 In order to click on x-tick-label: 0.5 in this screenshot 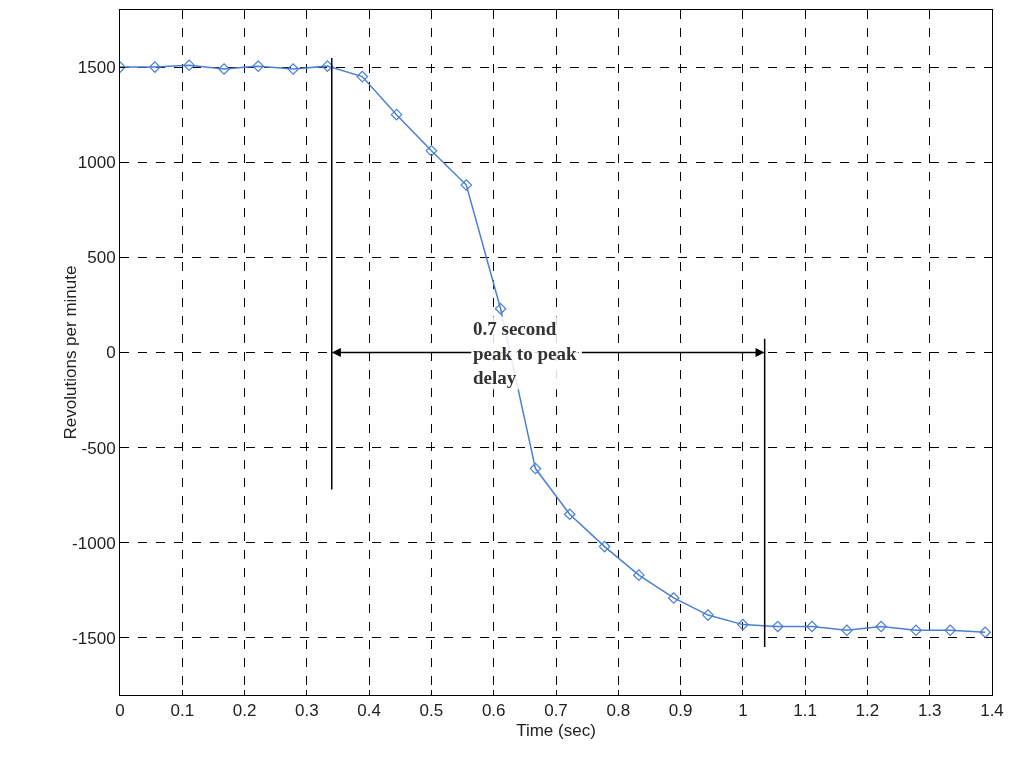, I will do `click(431, 711)`.